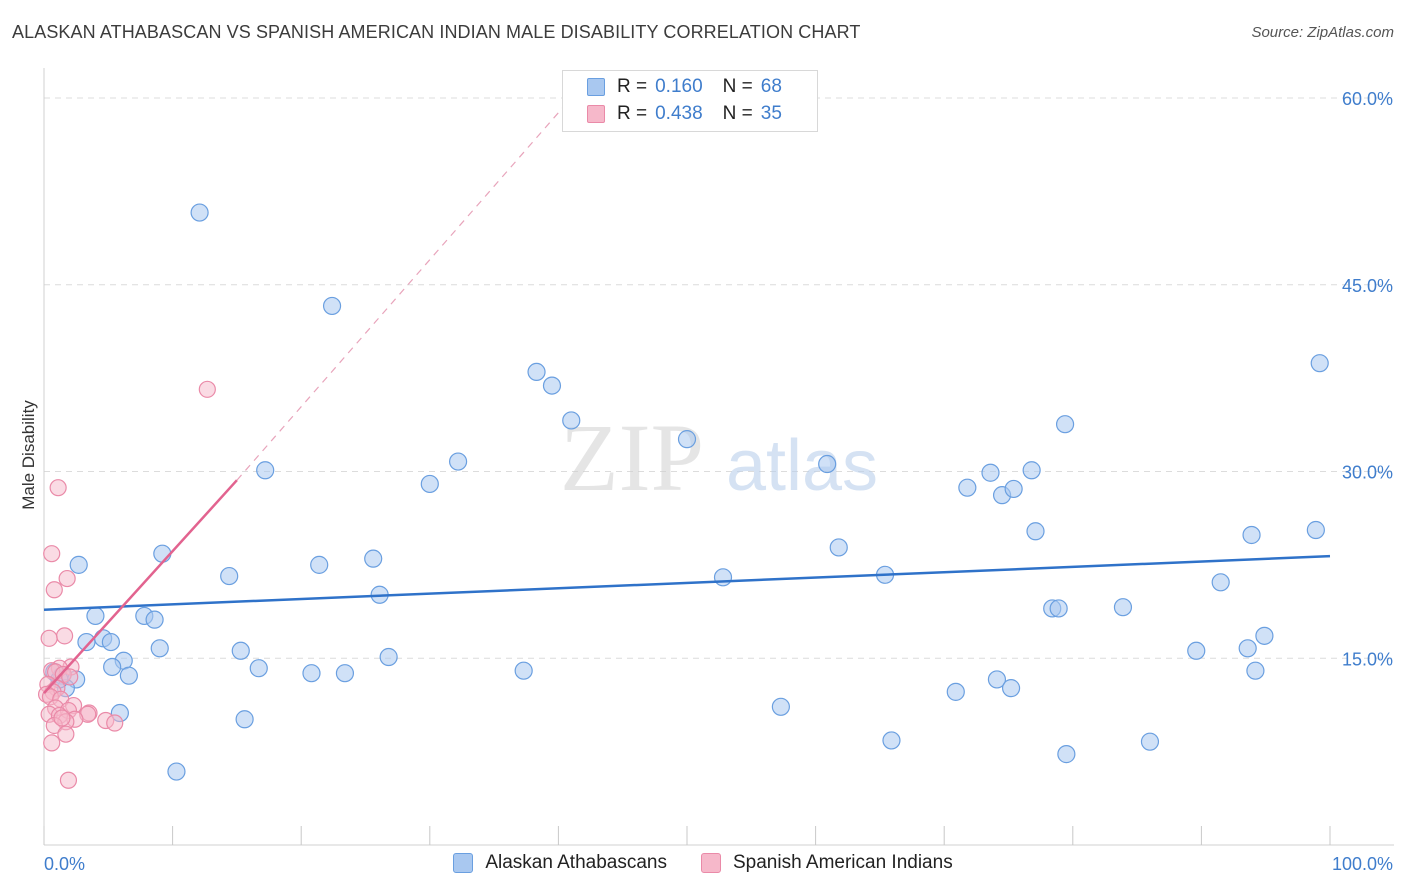  I want to click on trend-line-pink-extension, so click(404, 289).